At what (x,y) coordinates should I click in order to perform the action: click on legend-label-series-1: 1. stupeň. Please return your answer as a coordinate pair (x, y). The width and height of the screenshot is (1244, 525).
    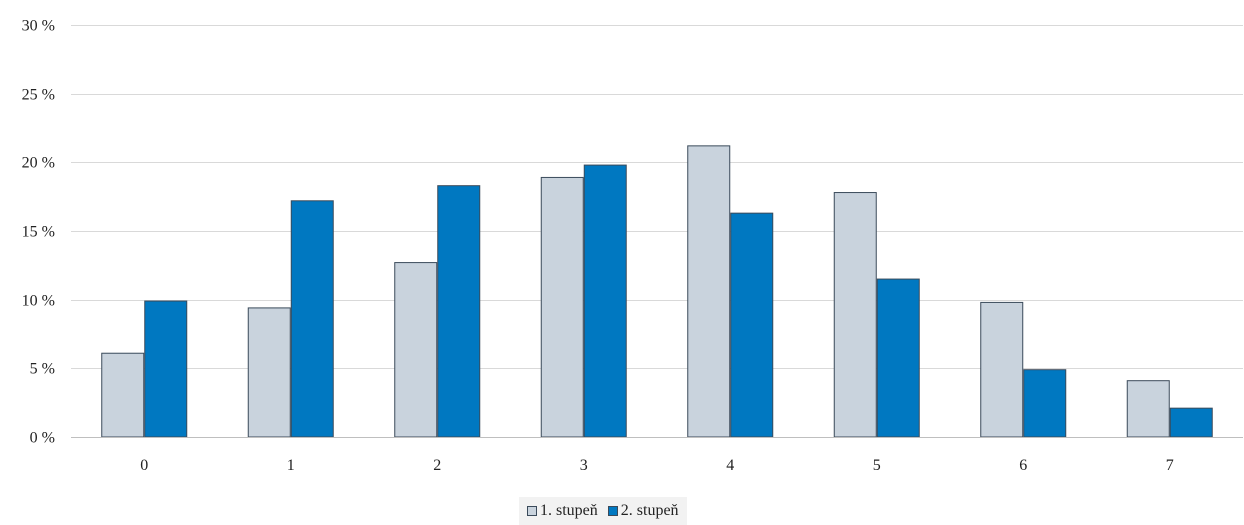
    Looking at the image, I should click on (569, 510).